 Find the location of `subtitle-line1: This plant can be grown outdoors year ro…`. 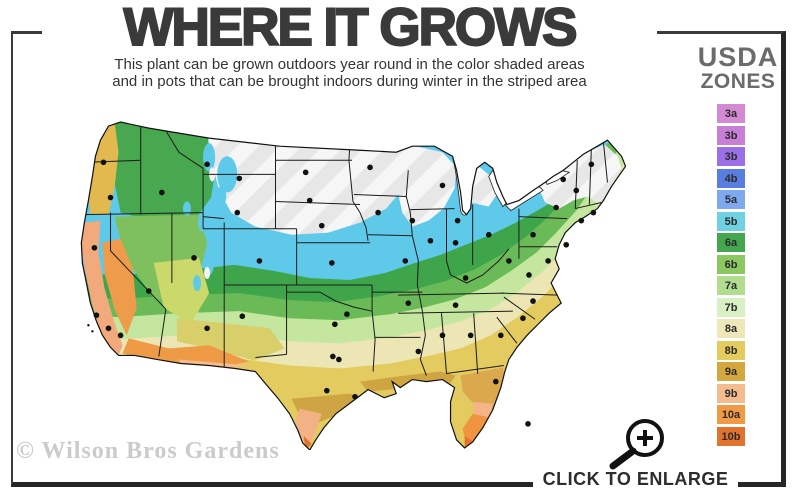

subtitle-line1: This plant can be grown outdoors year ro… is located at coordinates (349, 64).